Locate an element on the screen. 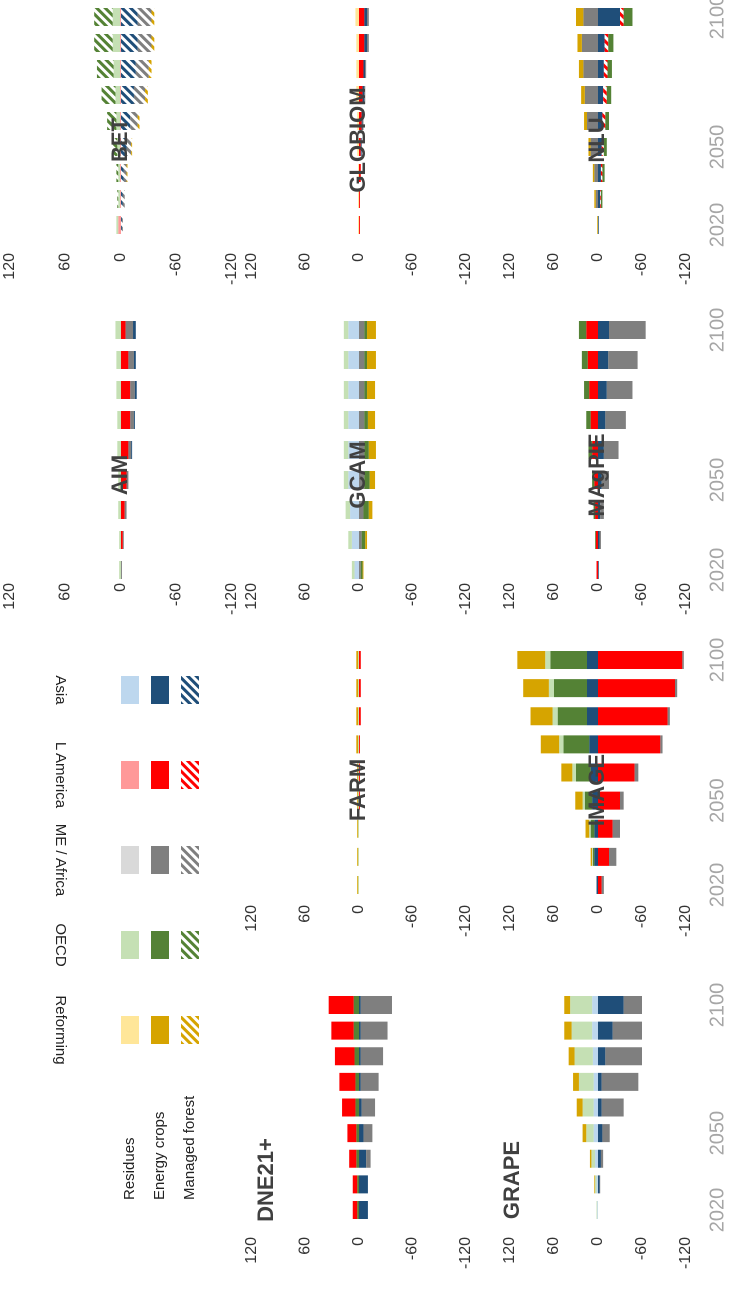 The width and height of the screenshot is (742, 1305). panel-title: GCAM is located at coordinates (357, 474).